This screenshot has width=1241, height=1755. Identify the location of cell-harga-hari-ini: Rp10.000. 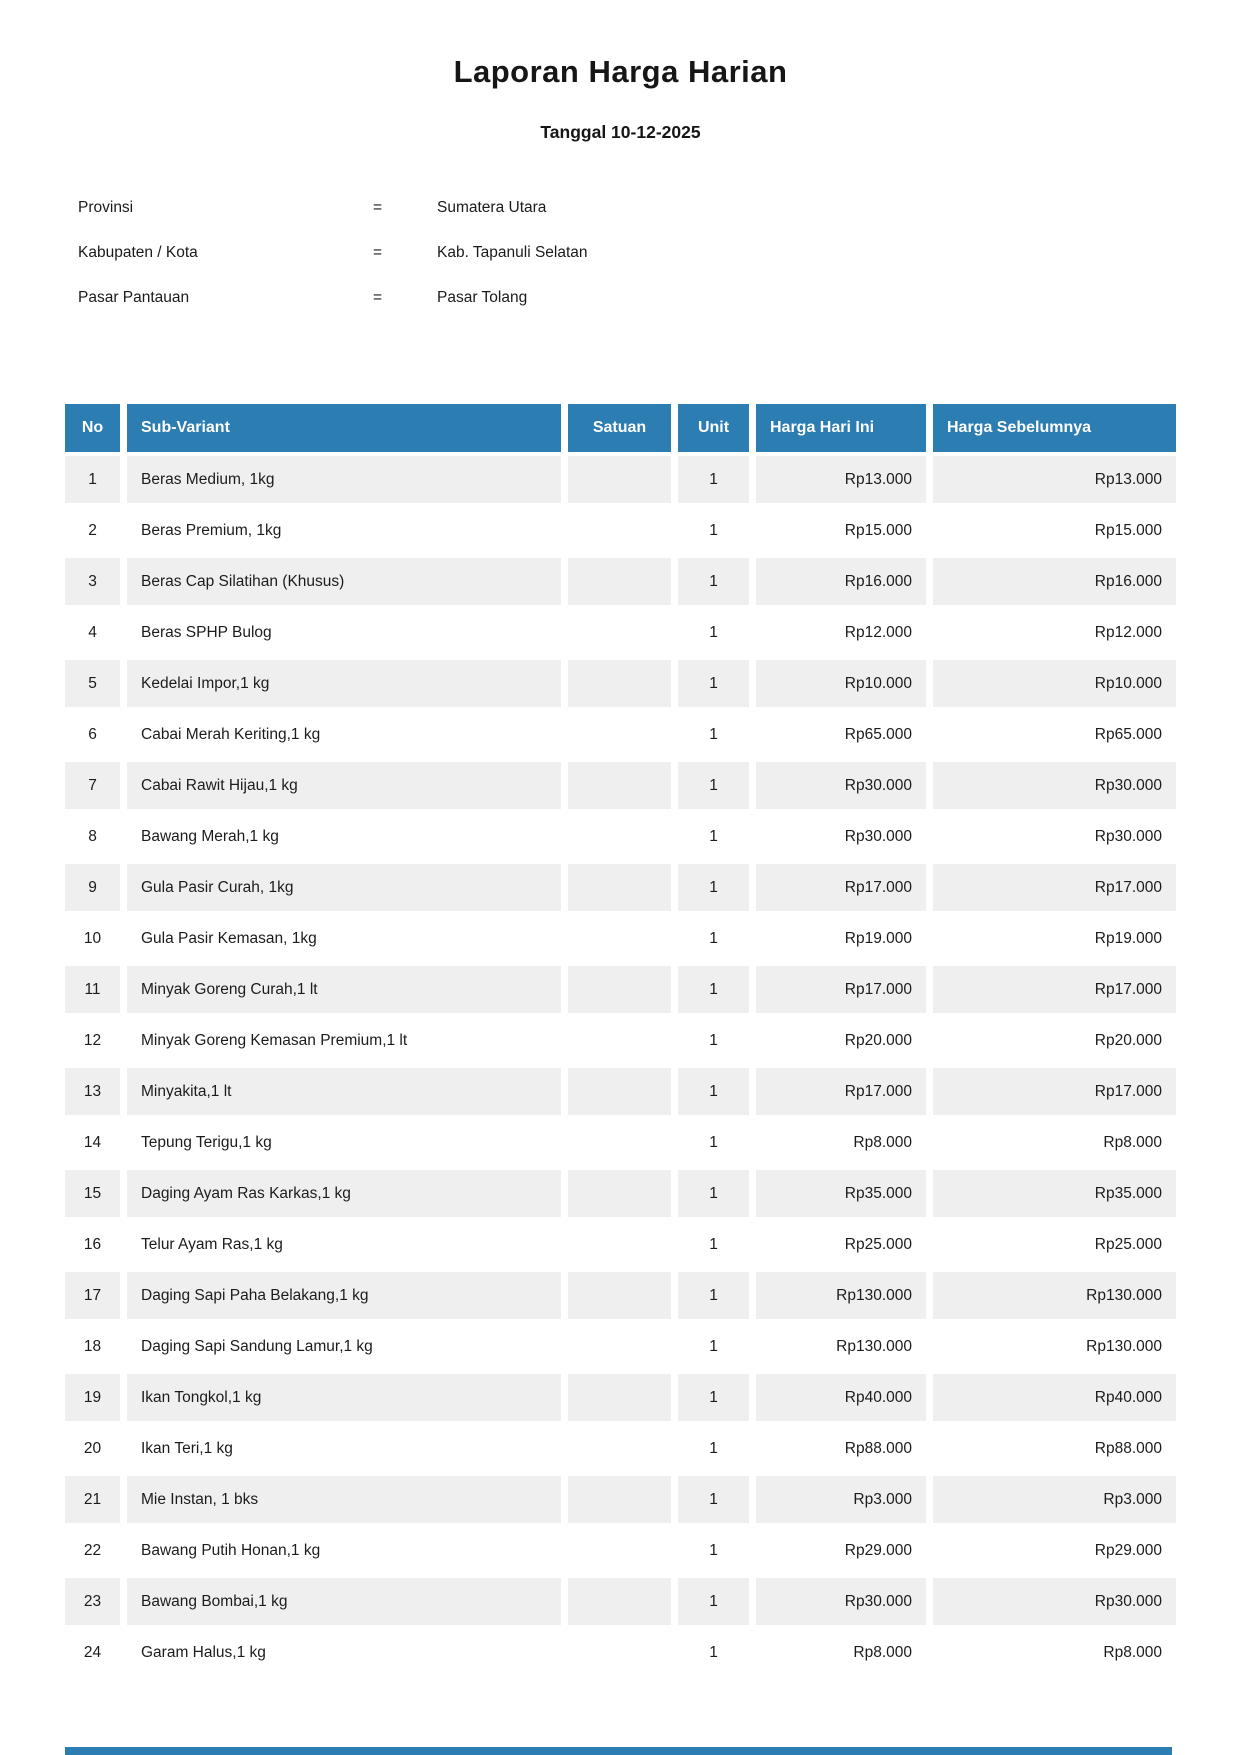
(841, 683).